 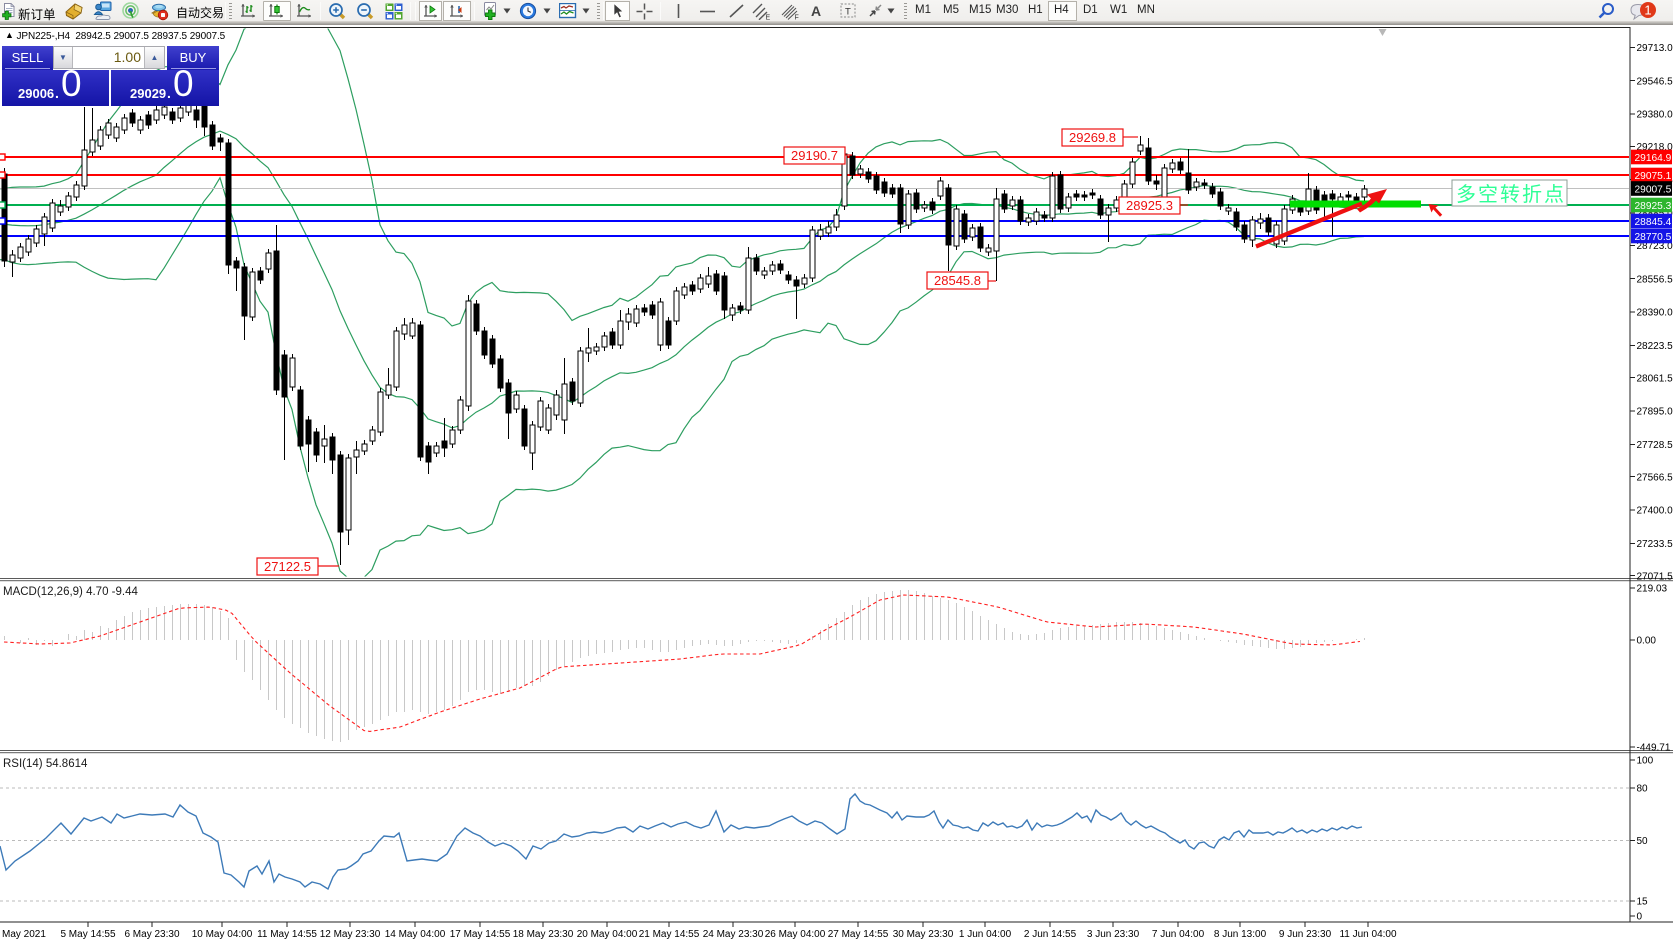 What do you see at coordinates (1643, 789) in the screenshot?
I see `svg-text: 80` at bounding box center [1643, 789].